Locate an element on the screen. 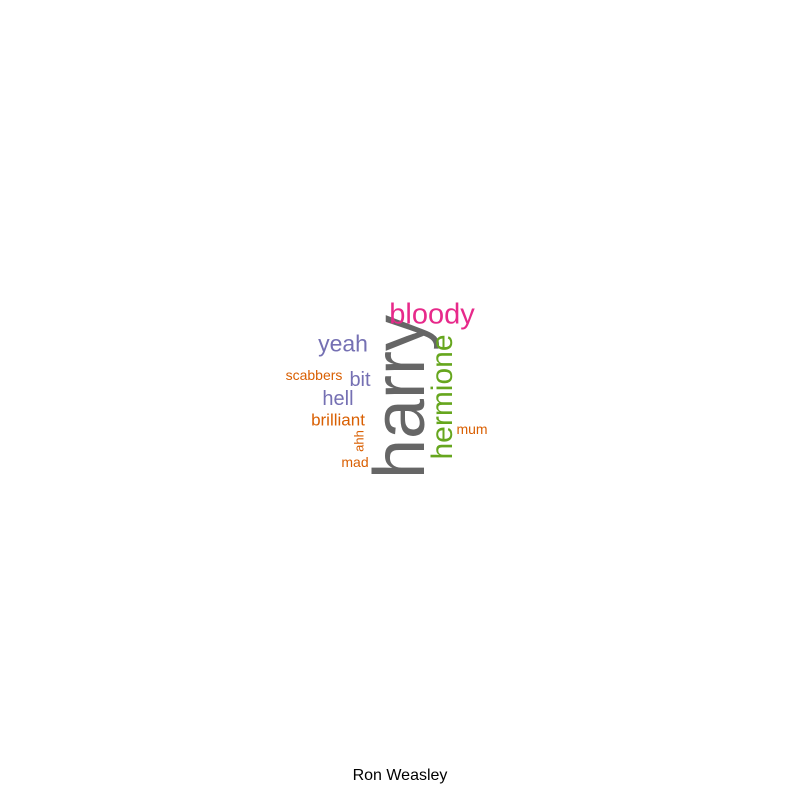  word-bloody: bloody is located at coordinates (432, 314).